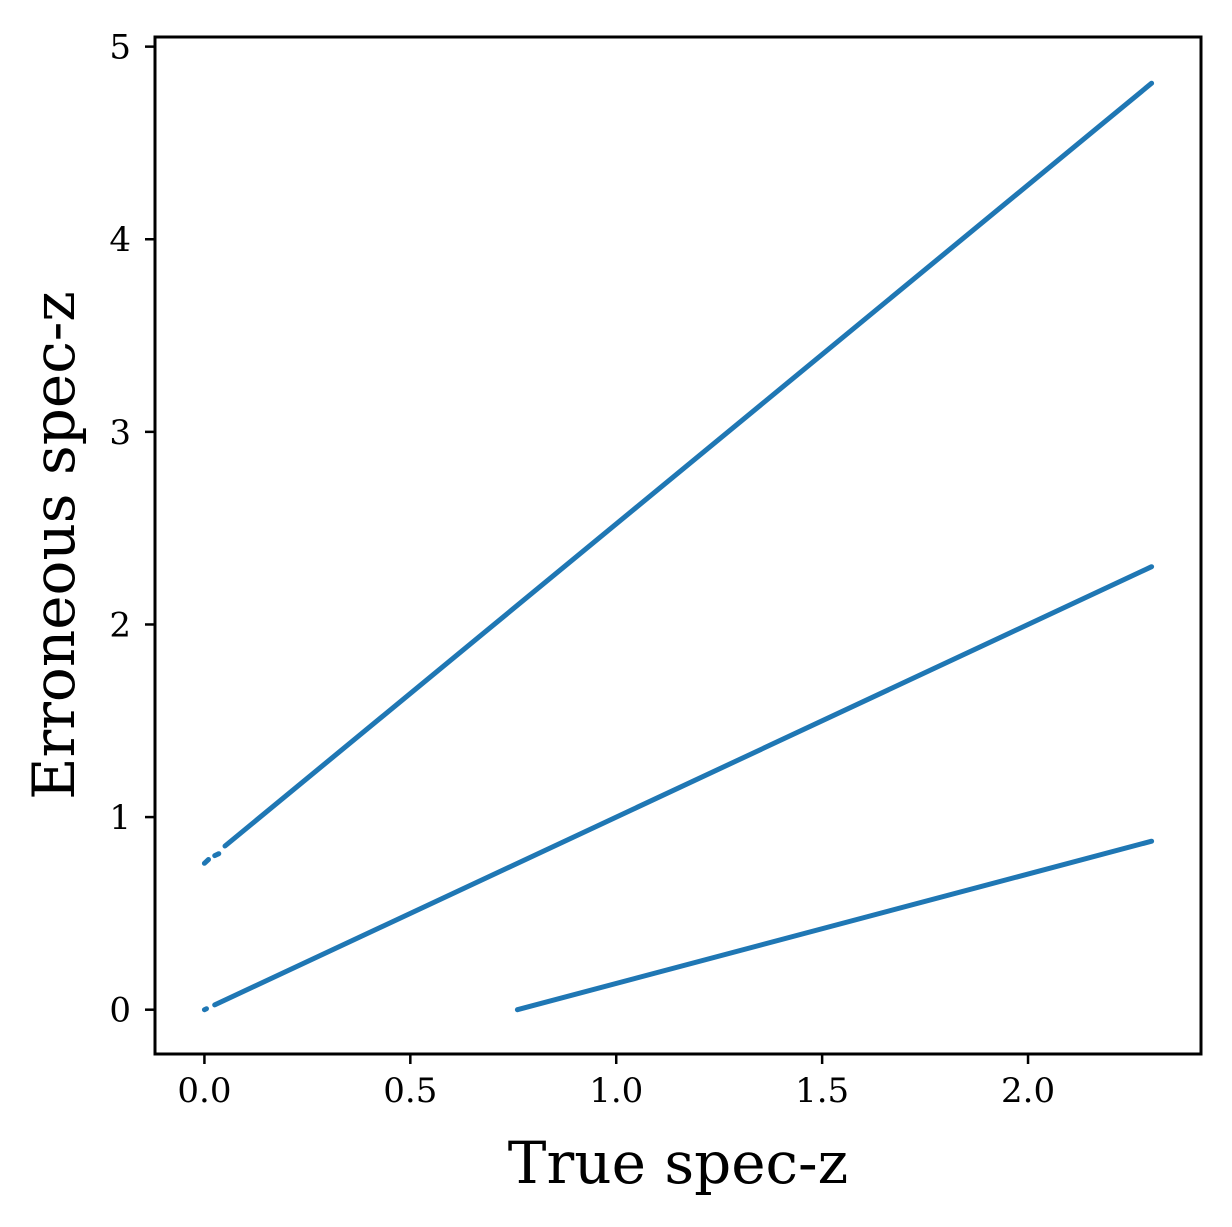  Describe the element at coordinates (822, 1091) in the screenshot. I see `x-tick-label: 1.5` at that location.